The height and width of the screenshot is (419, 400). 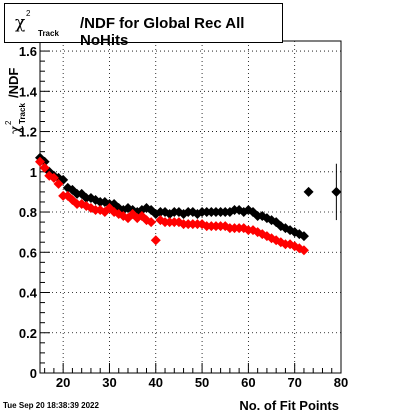 What do you see at coordinates (13, 82) in the screenshot?
I see `ylabel-text: /NDF` at bounding box center [13, 82].